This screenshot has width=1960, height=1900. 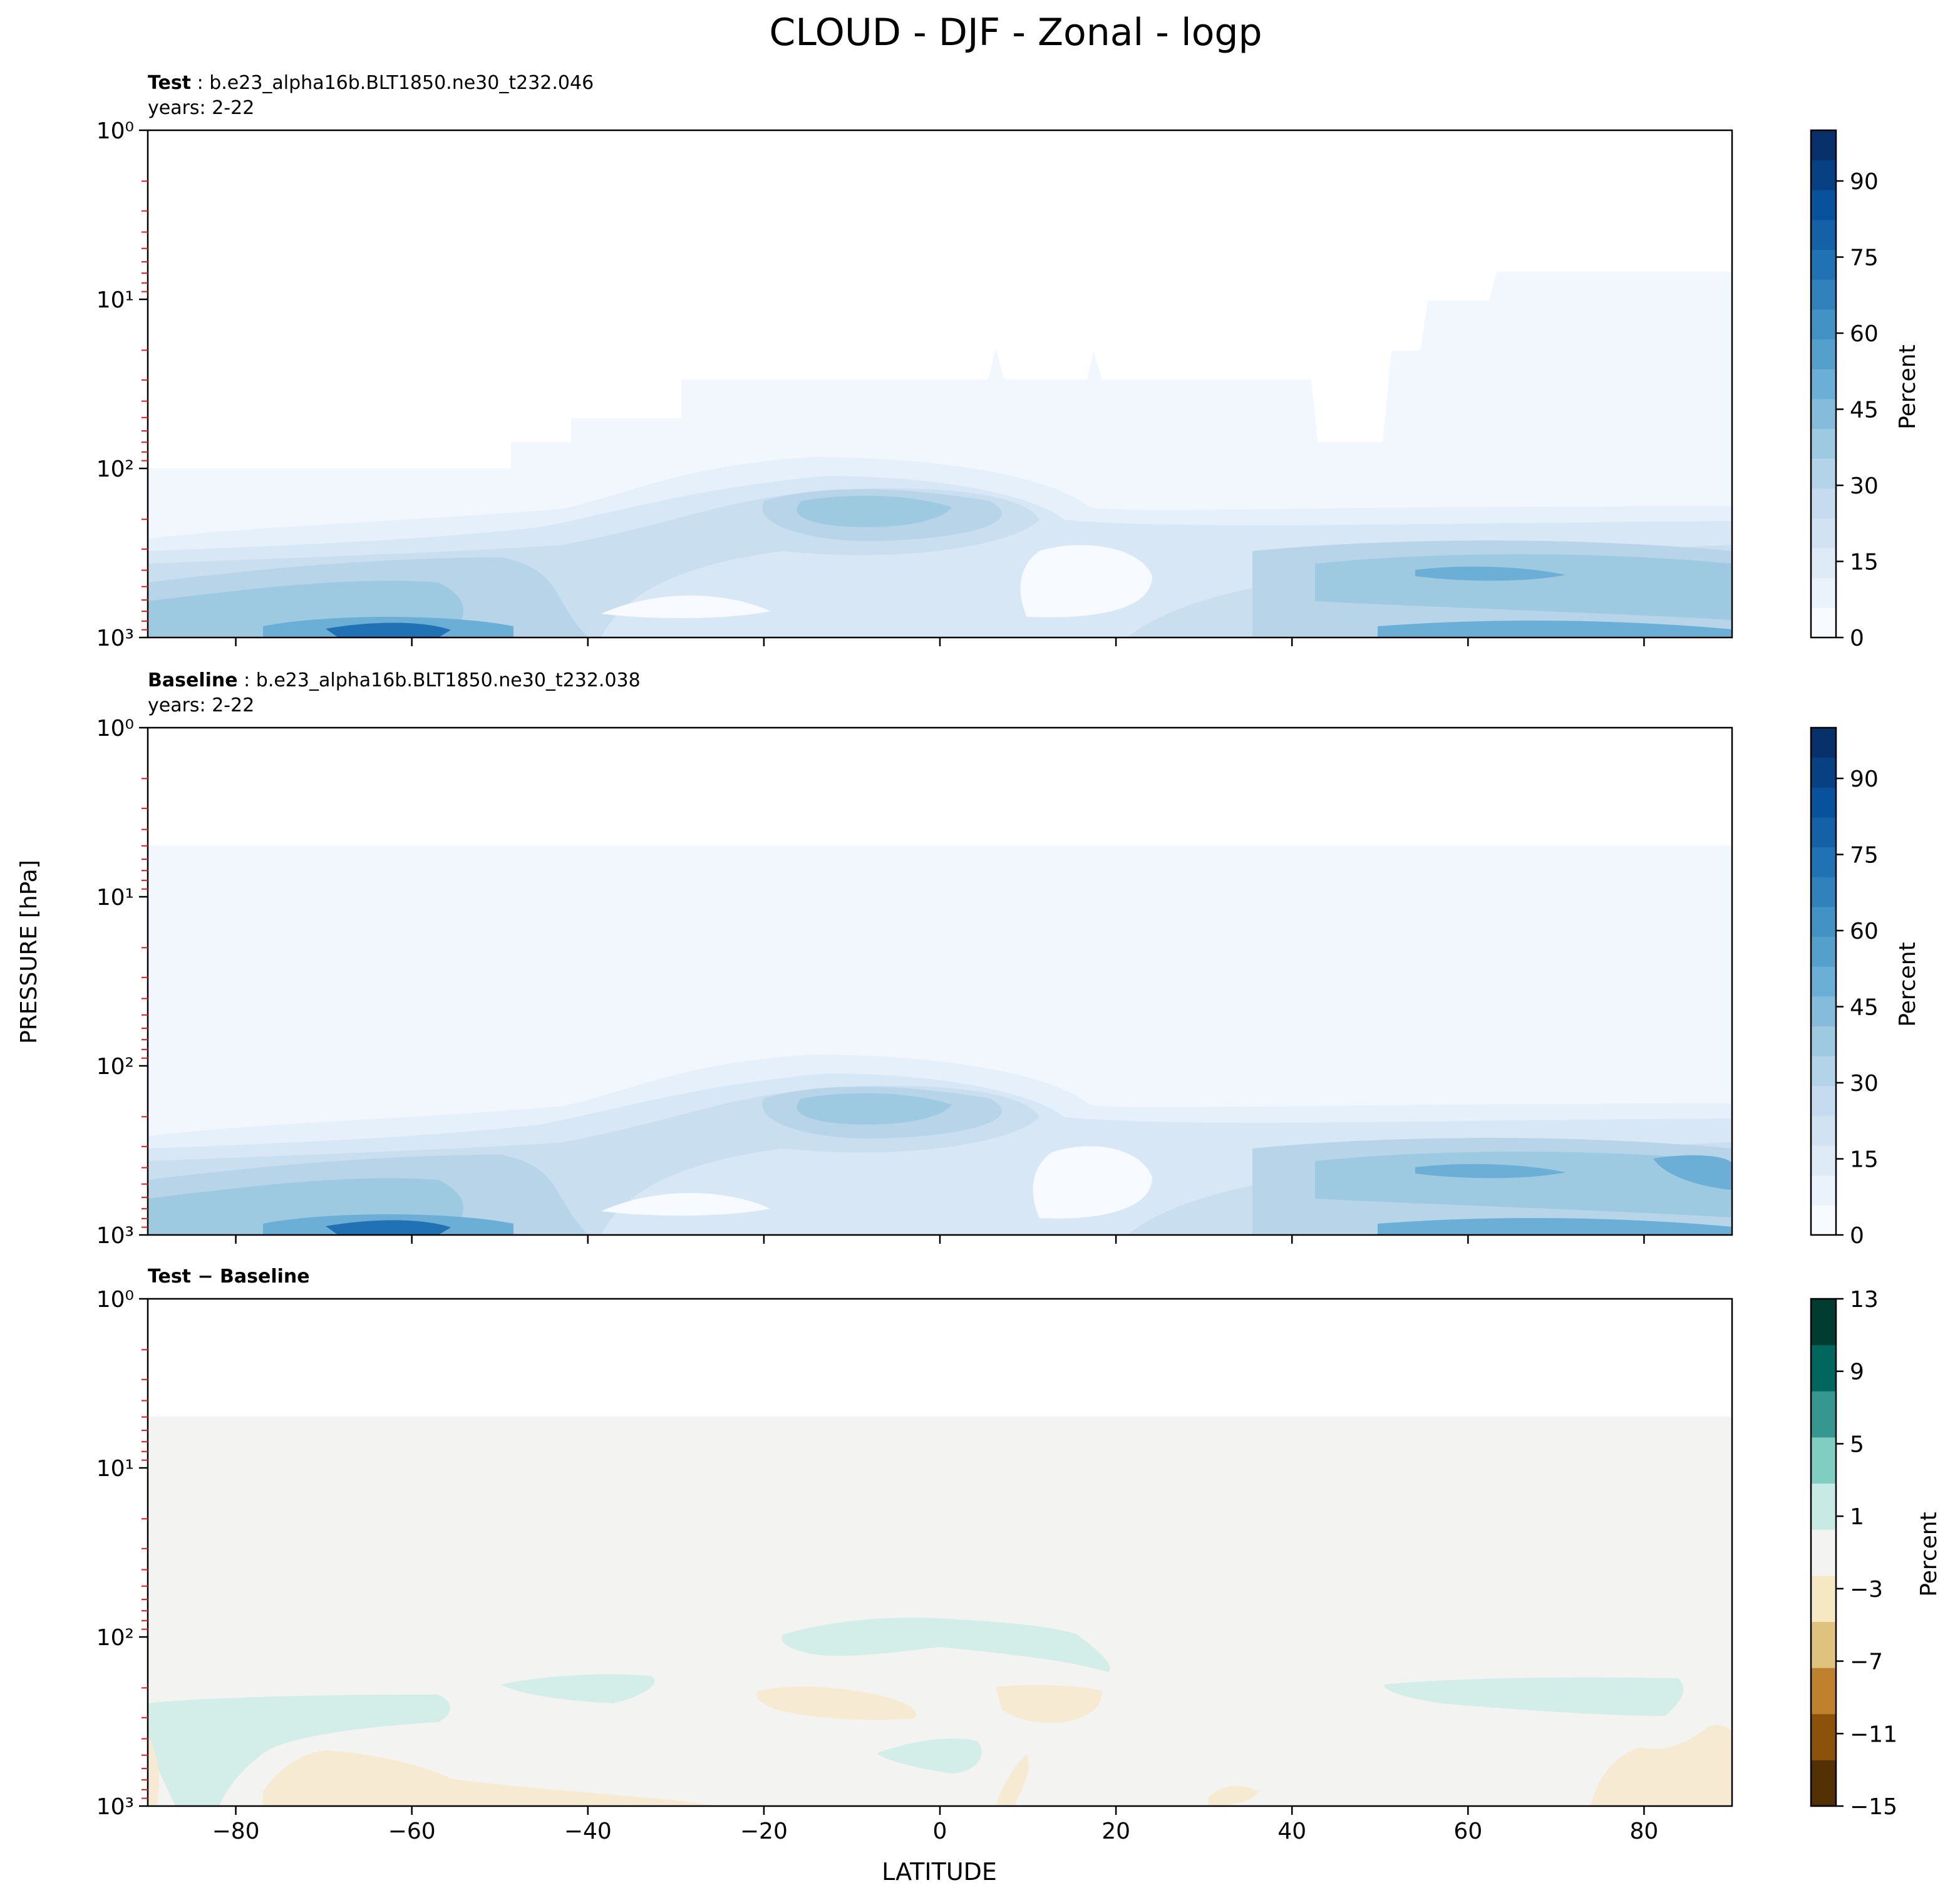 What do you see at coordinates (1364, 1765) in the screenshot?
I see `difference-negative-arctic-low` at bounding box center [1364, 1765].